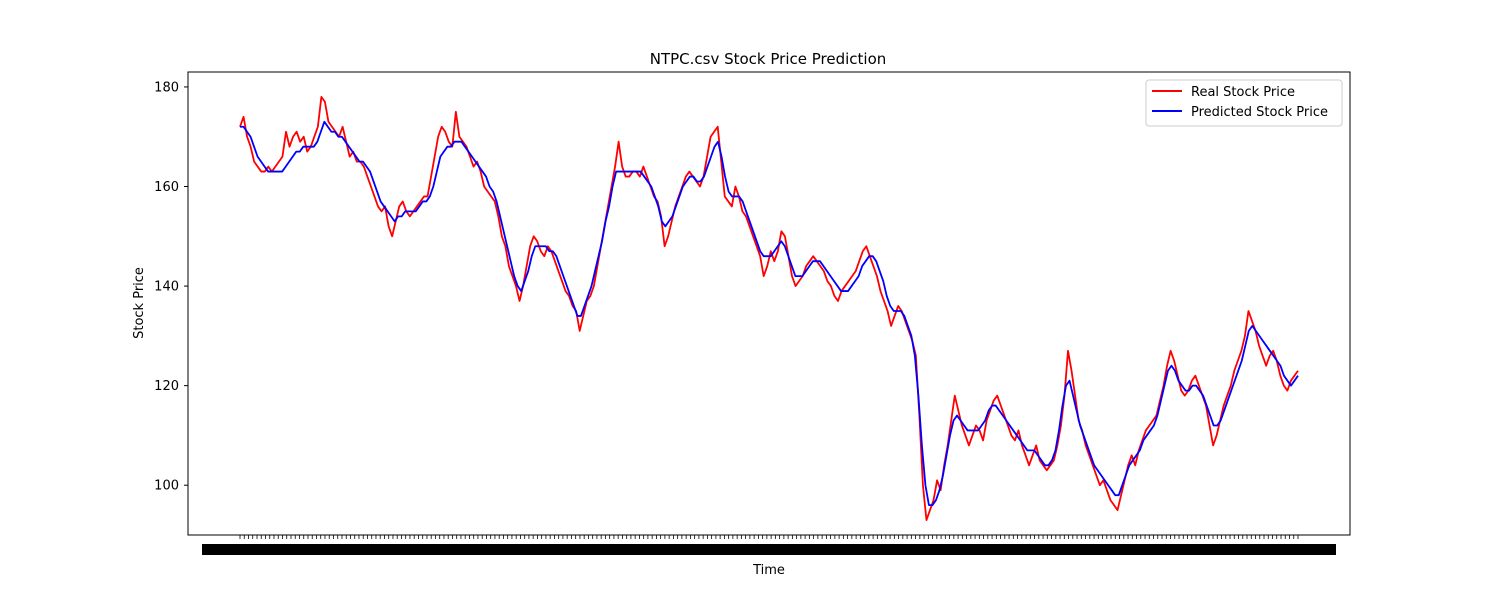  What do you see at coordinates (768, 570) in the screenshot?
I see `x-axis-label: Time` at bounding box center [768, 570].